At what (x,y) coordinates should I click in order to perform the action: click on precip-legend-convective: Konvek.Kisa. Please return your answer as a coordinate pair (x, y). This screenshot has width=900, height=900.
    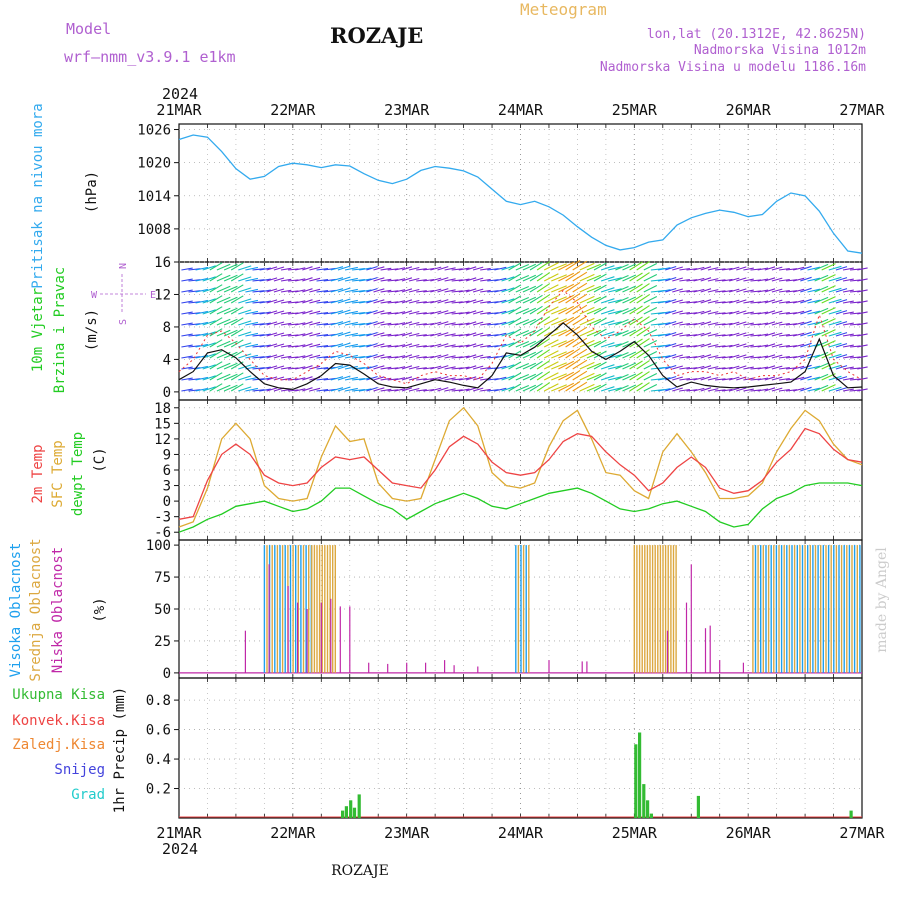
    Looking at the image, I should click on (58, 721).